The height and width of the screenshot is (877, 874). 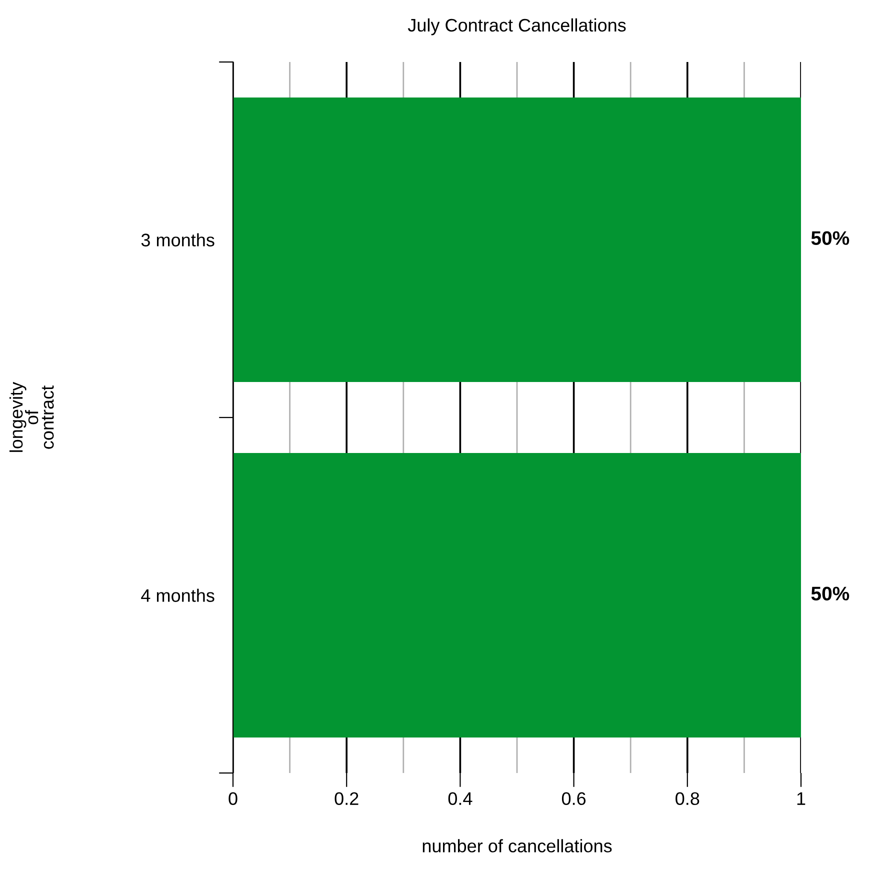 I want to click on x-tick-label: 0.2, so click(x=346, y=799).